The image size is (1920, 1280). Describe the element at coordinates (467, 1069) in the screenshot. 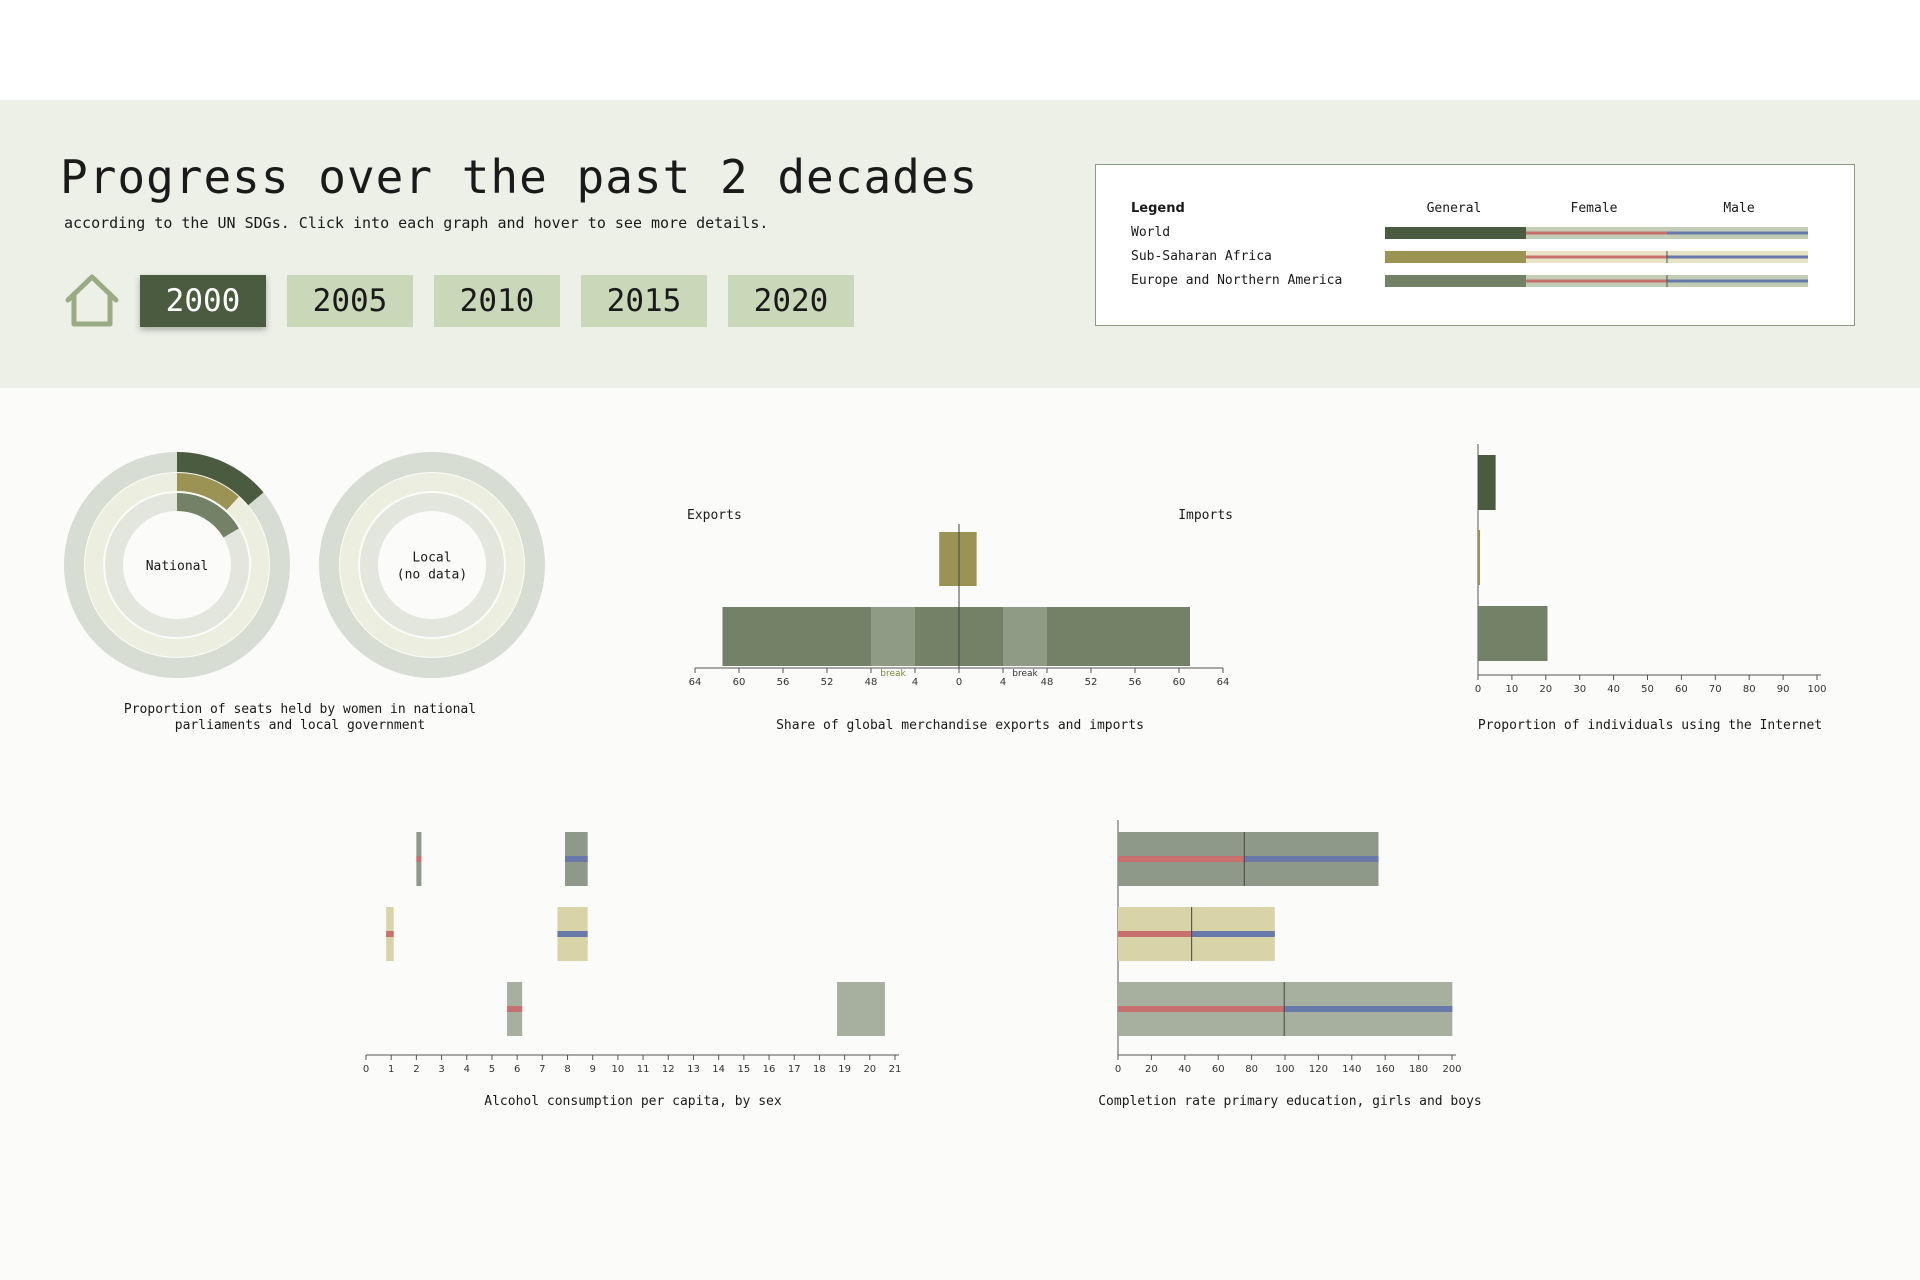

I see `alcohol-tick-label: 4` at that location.